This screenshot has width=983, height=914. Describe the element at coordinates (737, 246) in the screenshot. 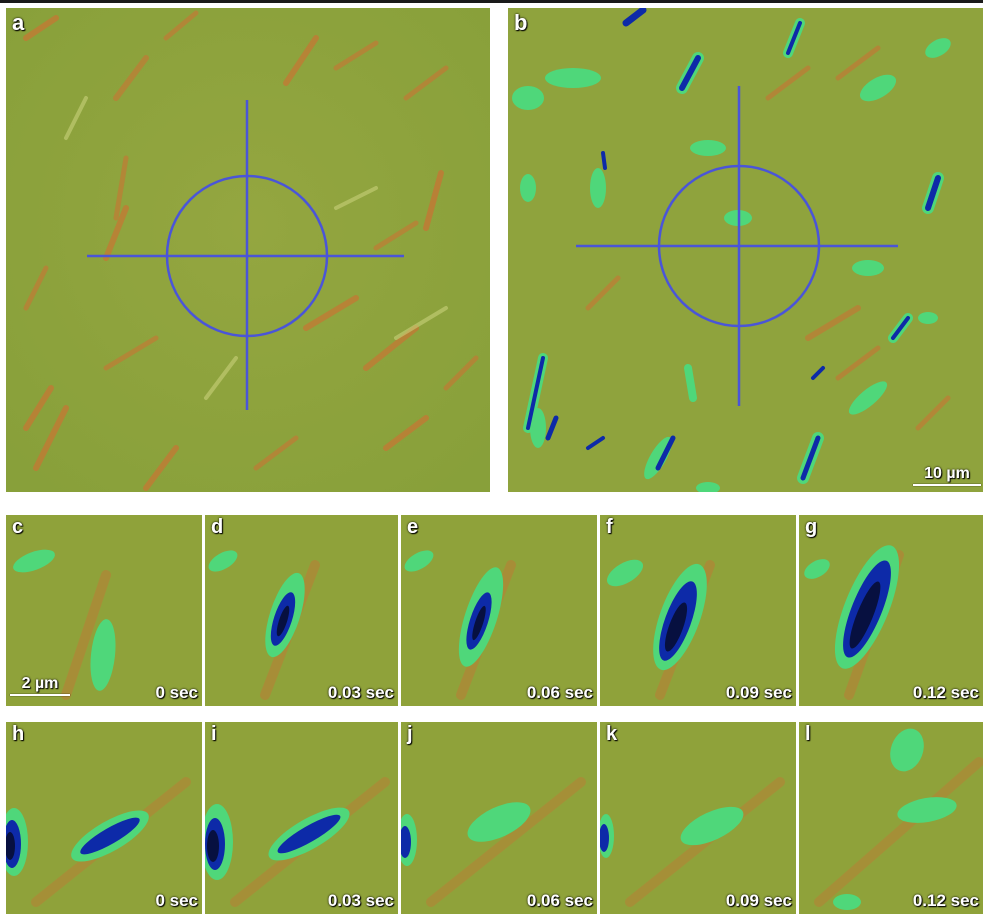

I see `crosshair-target-b` at that location.